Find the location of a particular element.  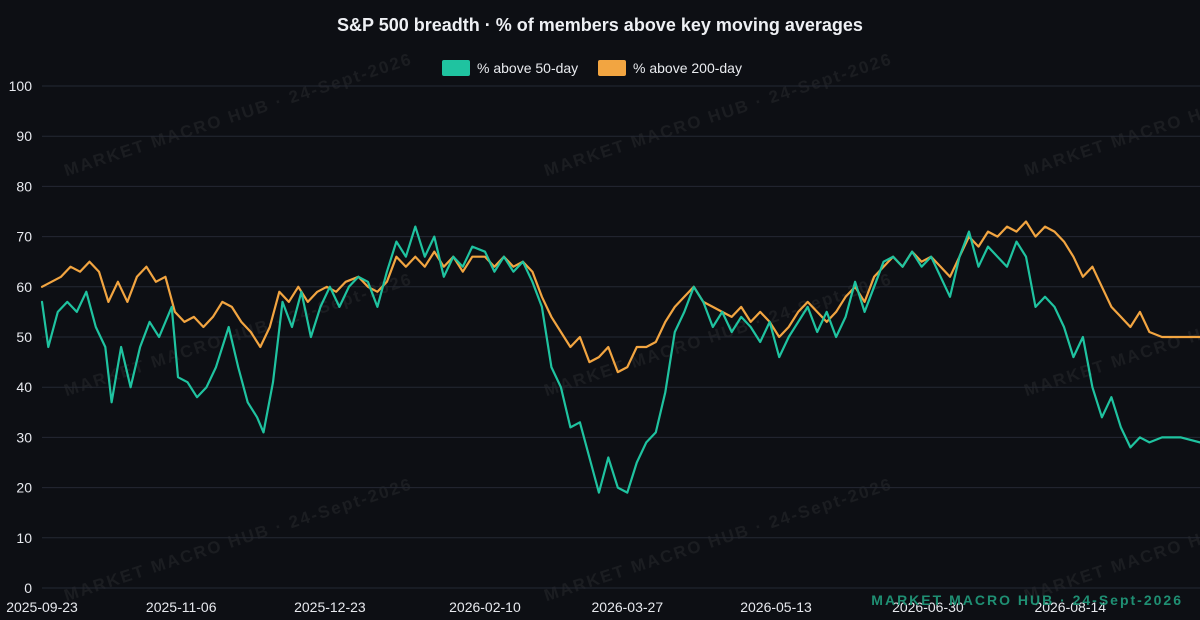

watermark-text-5: MARKET MACRO HUB · 24-Sept-2026 is located at coordinates (1111, 334).